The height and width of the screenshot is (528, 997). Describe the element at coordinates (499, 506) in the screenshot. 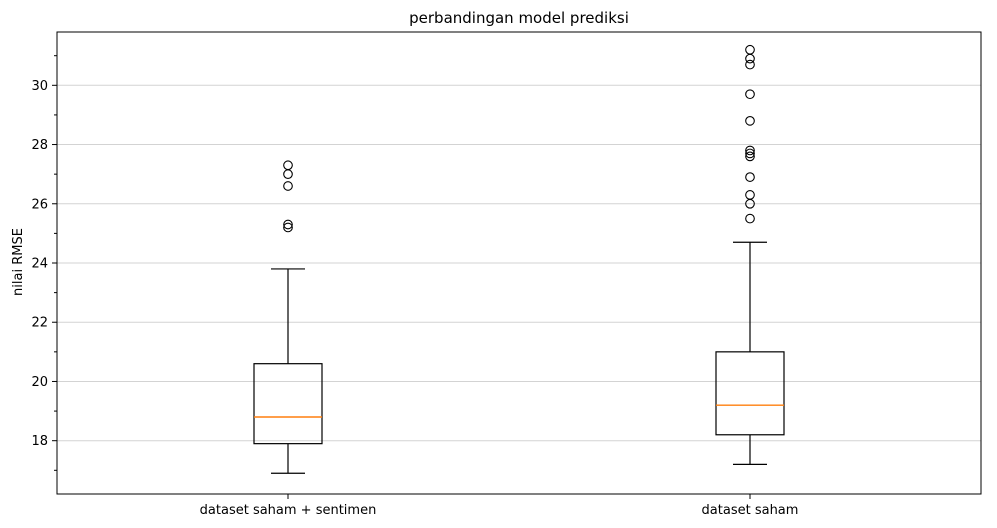

I see `x-axis: dataset saham + sentimen dataset saham` at that location.